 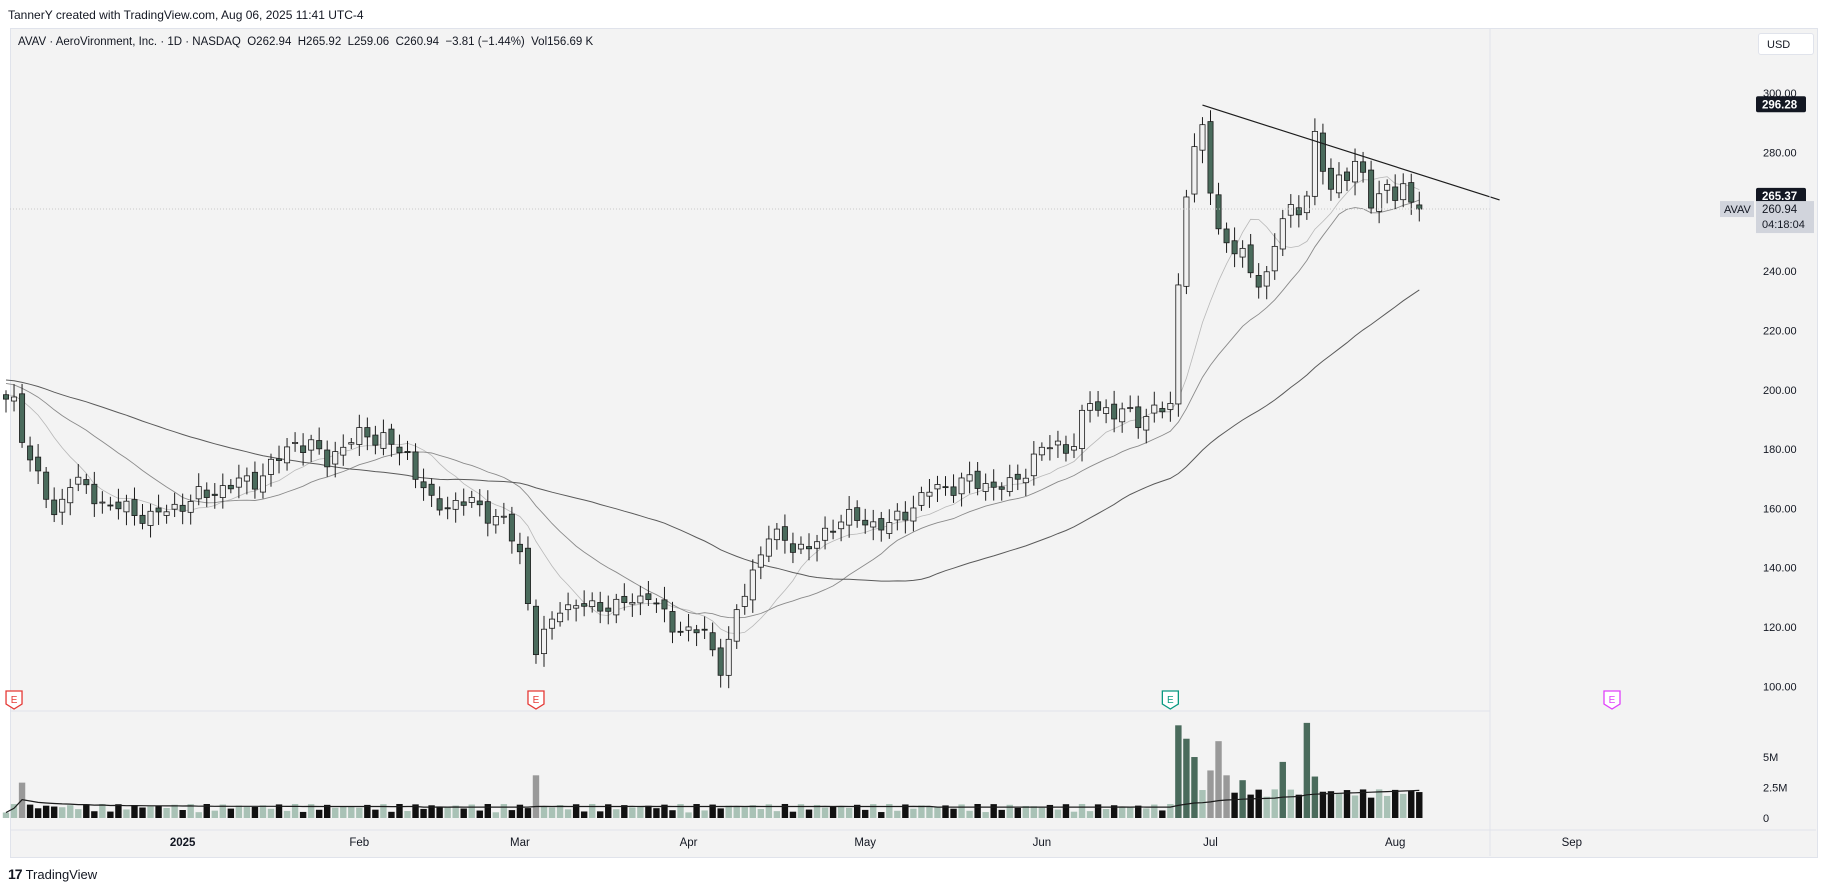 I want to click on symbol-tag: AVAV, so click(x=1738, y=210).